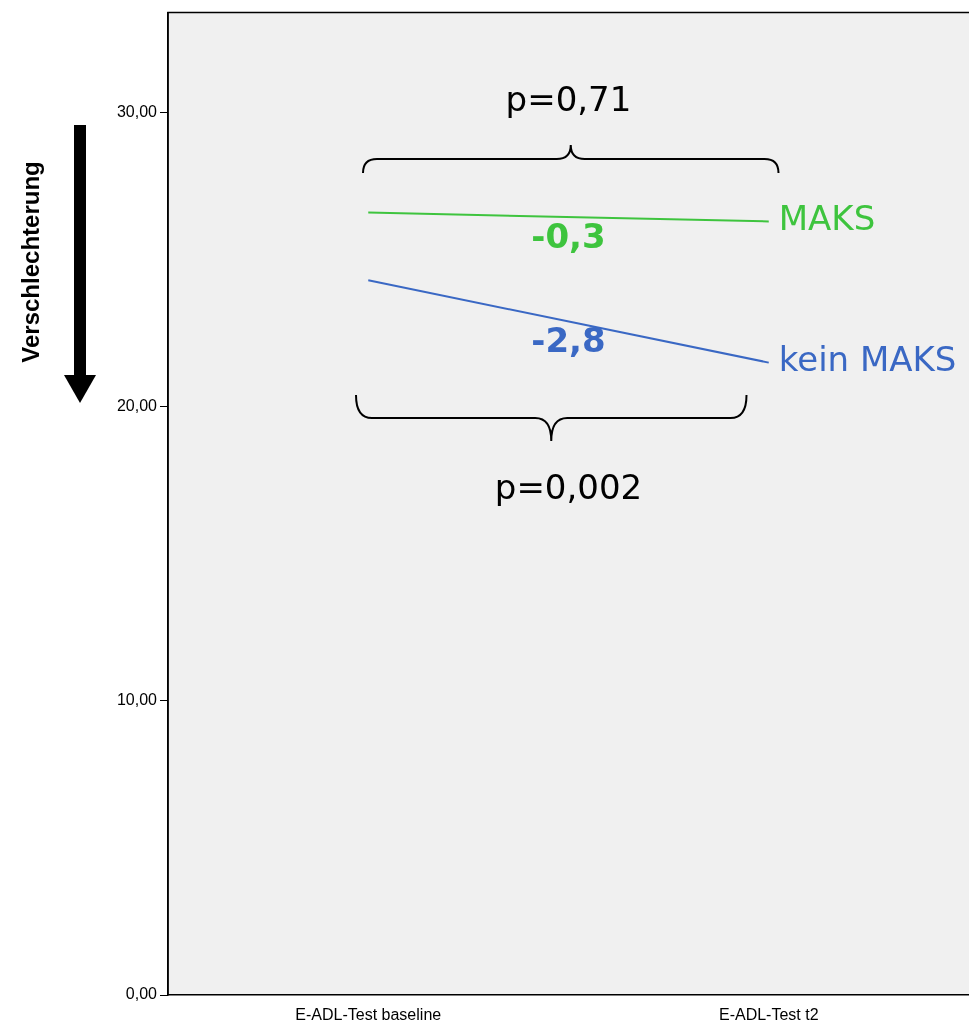  I want to click on annotation: p=0,71, so click(568, 99).